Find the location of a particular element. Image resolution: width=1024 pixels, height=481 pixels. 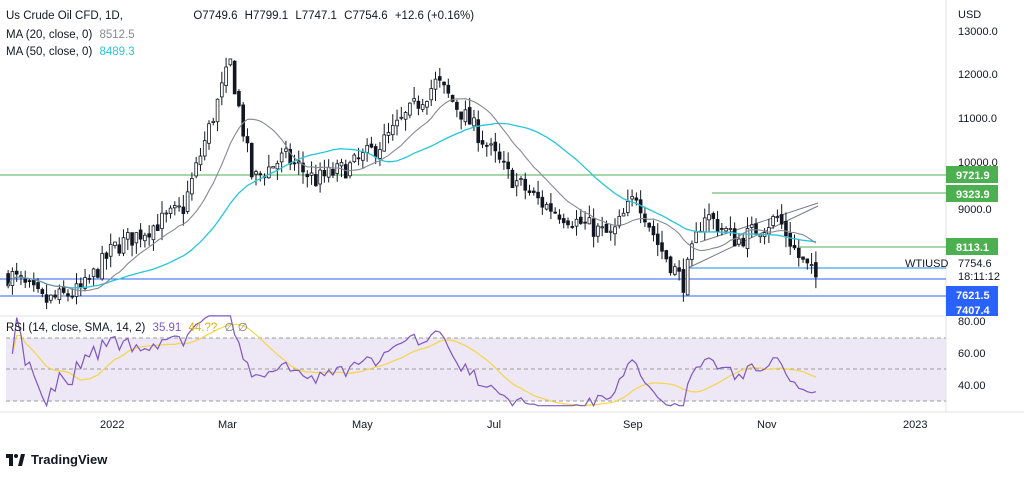

rsi-tick: 80.00 is located at coordinates (972, 322).